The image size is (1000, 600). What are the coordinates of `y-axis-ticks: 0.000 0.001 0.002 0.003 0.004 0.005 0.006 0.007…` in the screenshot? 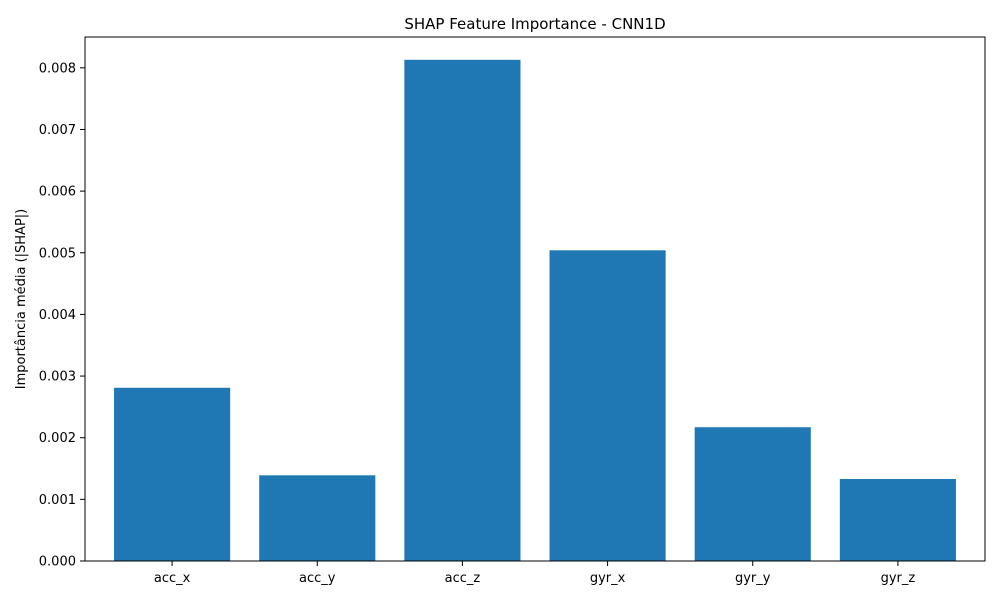 It's located at (62, 315).